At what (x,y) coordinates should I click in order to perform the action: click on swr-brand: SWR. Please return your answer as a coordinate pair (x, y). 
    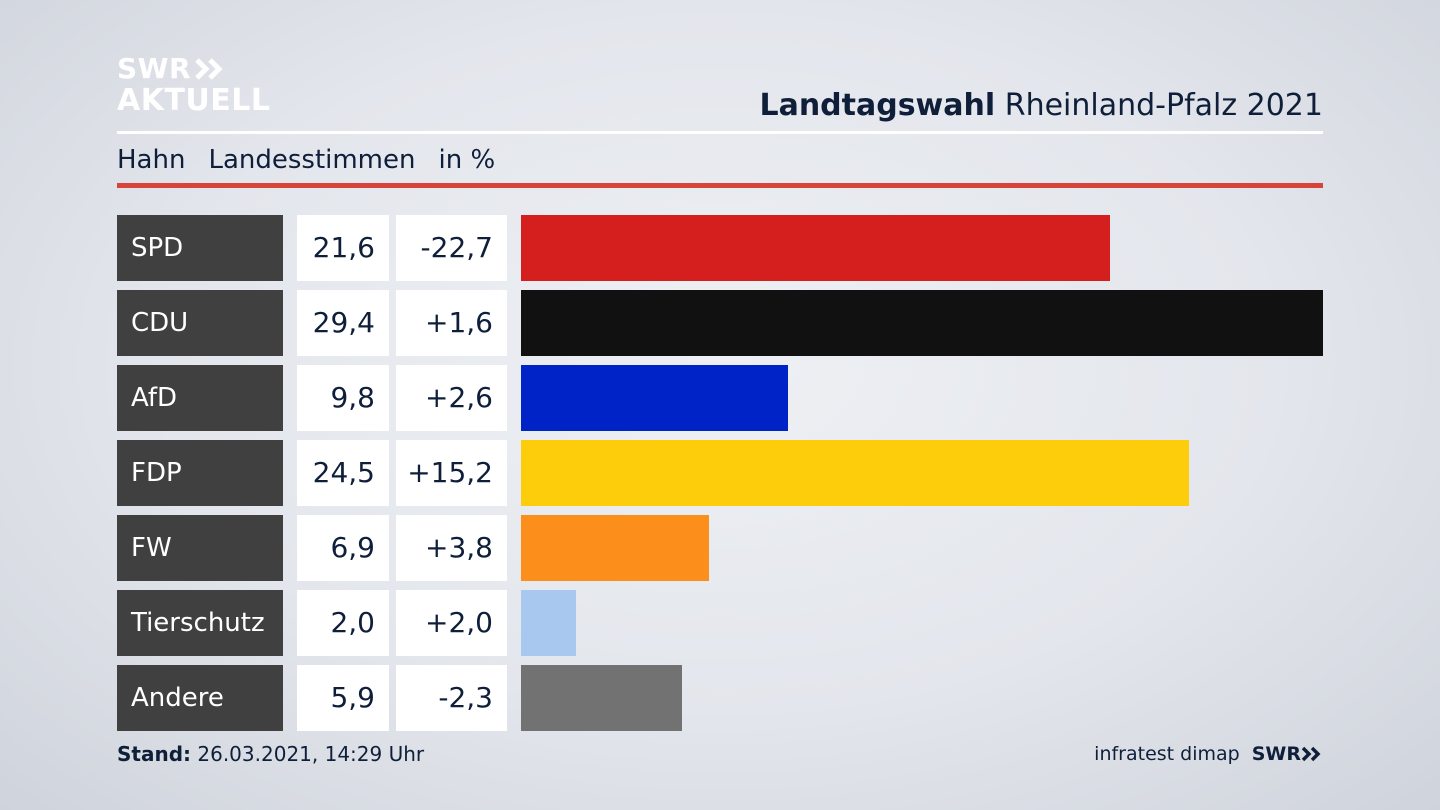
    Looking at the image, I should click on (1287, 754).